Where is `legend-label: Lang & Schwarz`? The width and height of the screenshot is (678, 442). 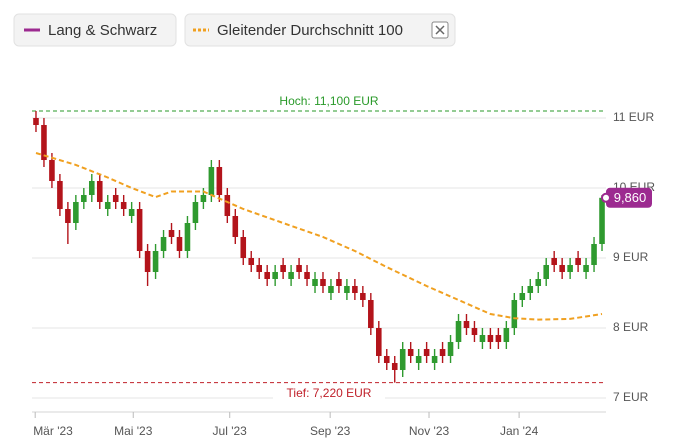
legend-label: Lang & Schwarz is located at coordinates (102, 30).